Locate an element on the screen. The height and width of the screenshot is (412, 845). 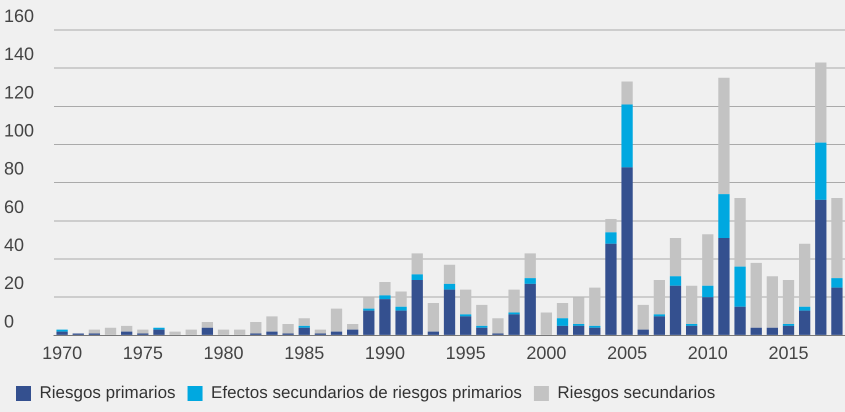
y-tick-label: 20 is located at coordinates (14, 283).